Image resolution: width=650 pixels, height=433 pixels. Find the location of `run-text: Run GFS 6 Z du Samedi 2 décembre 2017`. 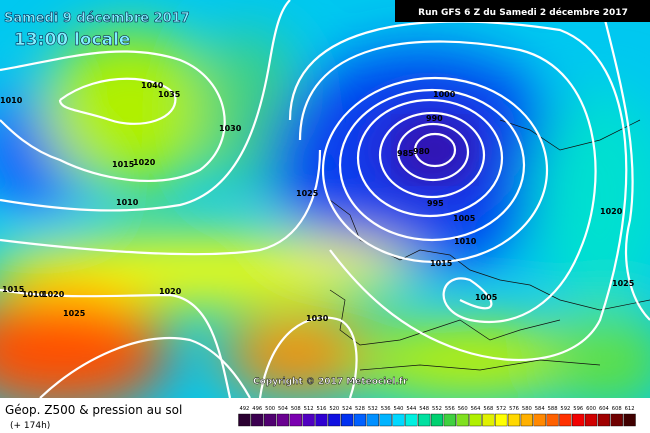

run-text: Run GFS 6 Z du Samedi 2 décembre 2017 is located at coordinates (523, 12).